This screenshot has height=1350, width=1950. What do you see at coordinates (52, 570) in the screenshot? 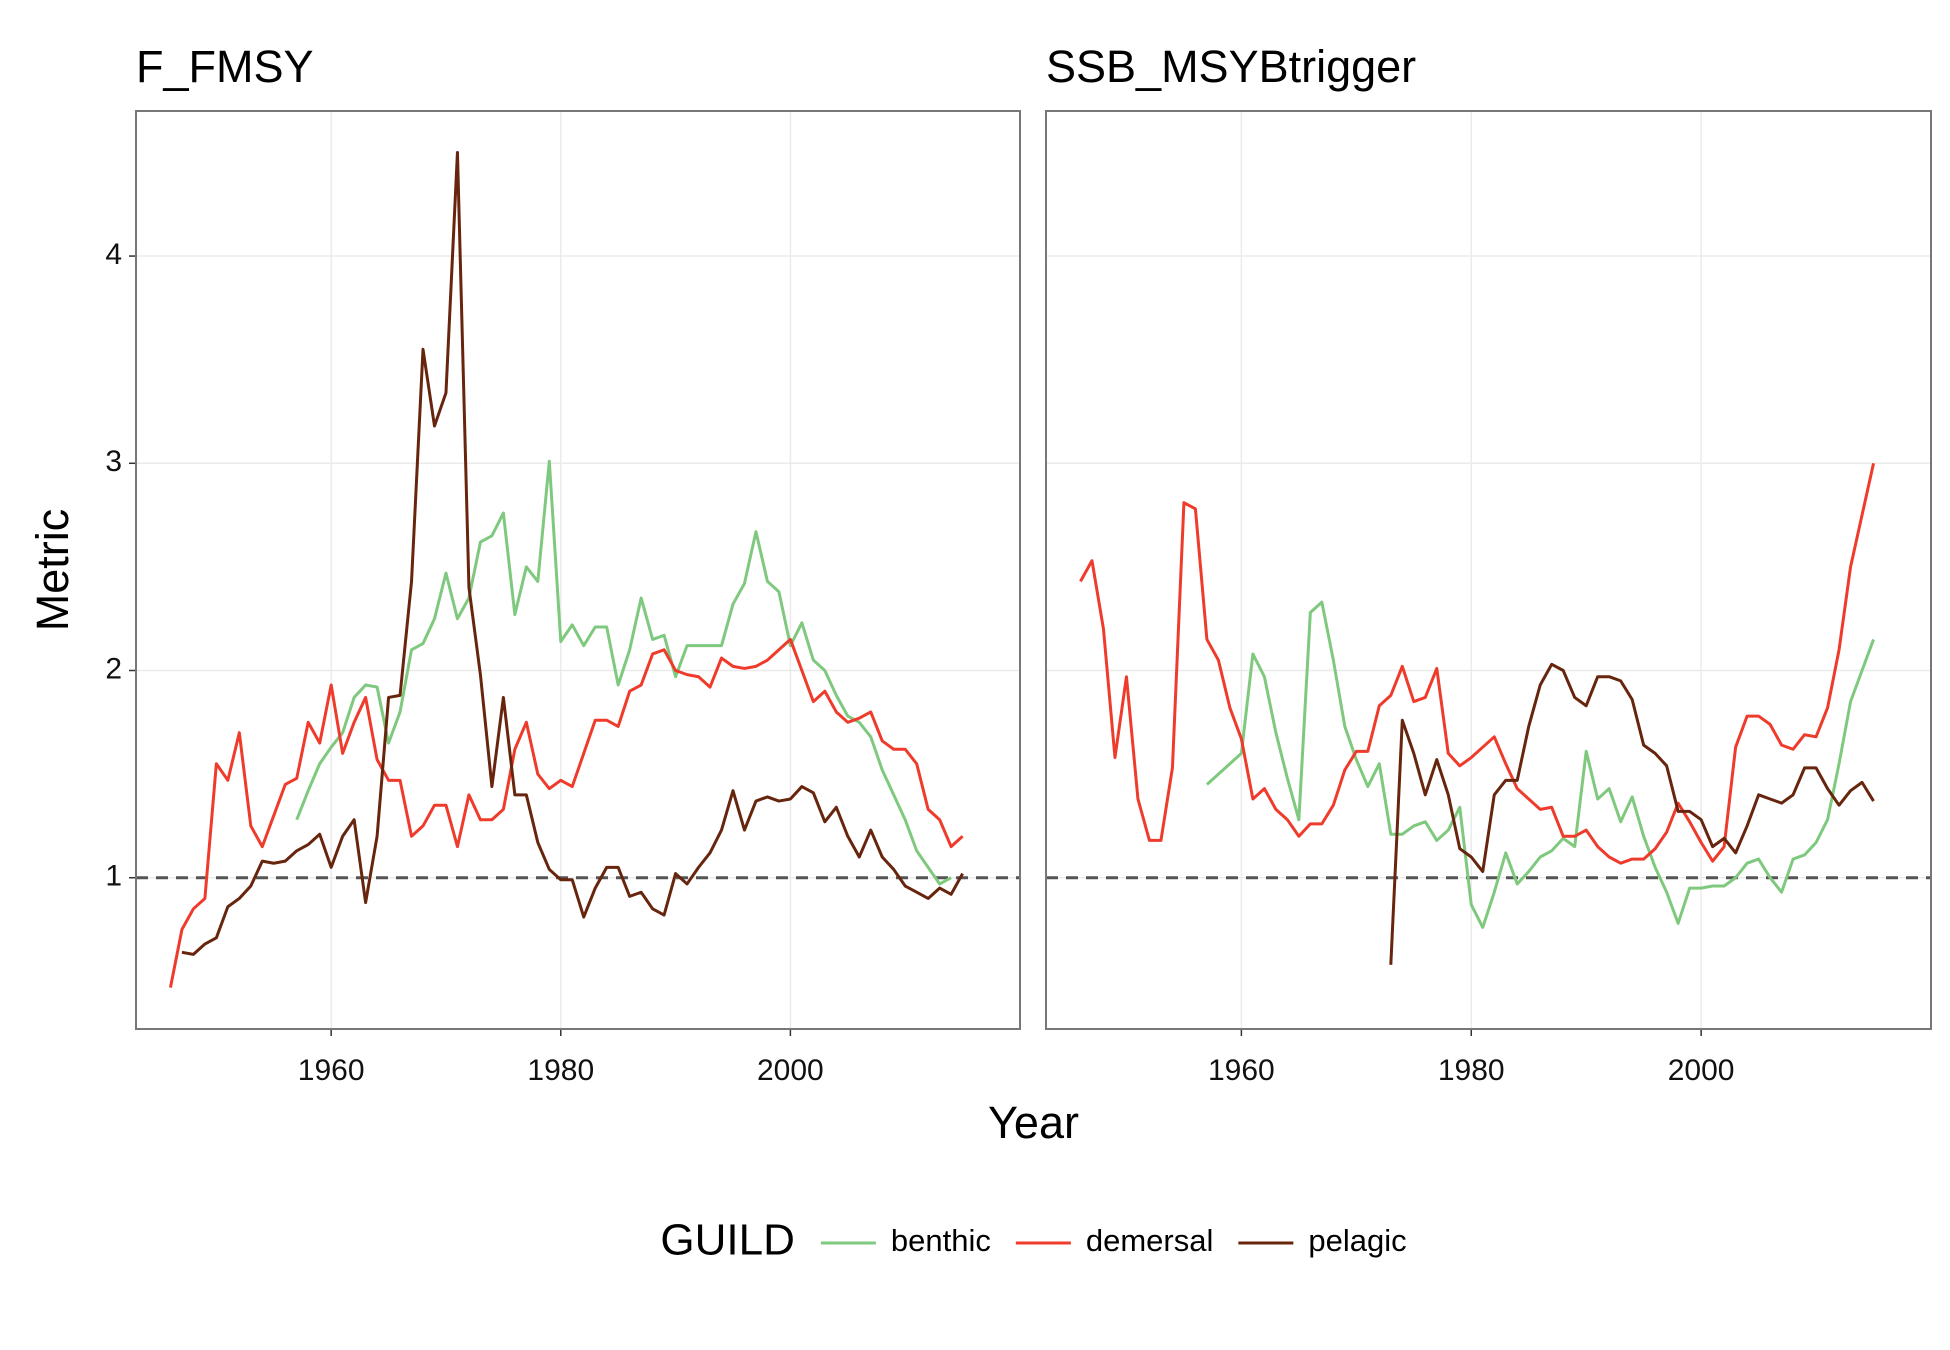
I see `y-axis-title: Metric` at bounding box center [52, 570].